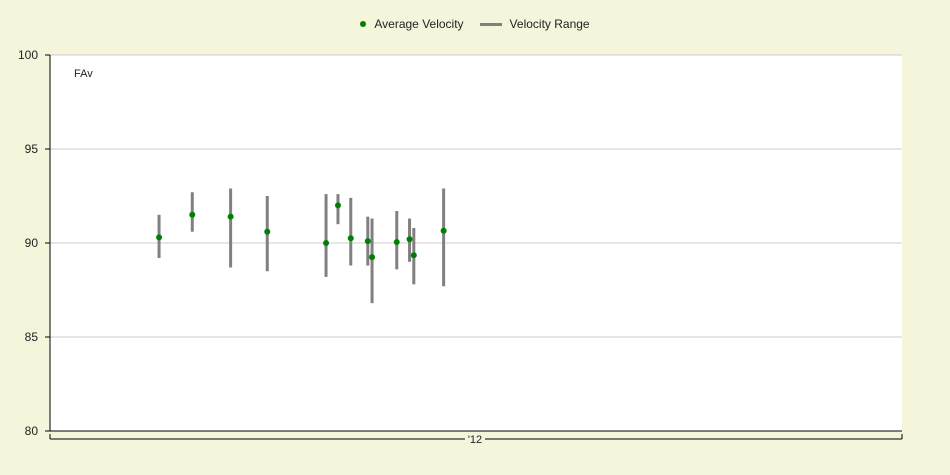 The height and width of the screenshot is (475, 950). What do you see at coordinates (32, 243) in the screenshot?
I see `y-tick-label-90: 90` at bounding box center [32, 243].